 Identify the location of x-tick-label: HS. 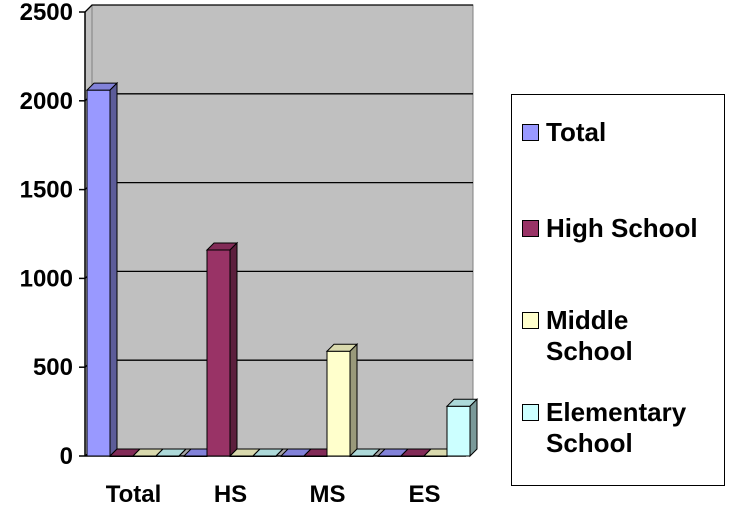
(230, 494).